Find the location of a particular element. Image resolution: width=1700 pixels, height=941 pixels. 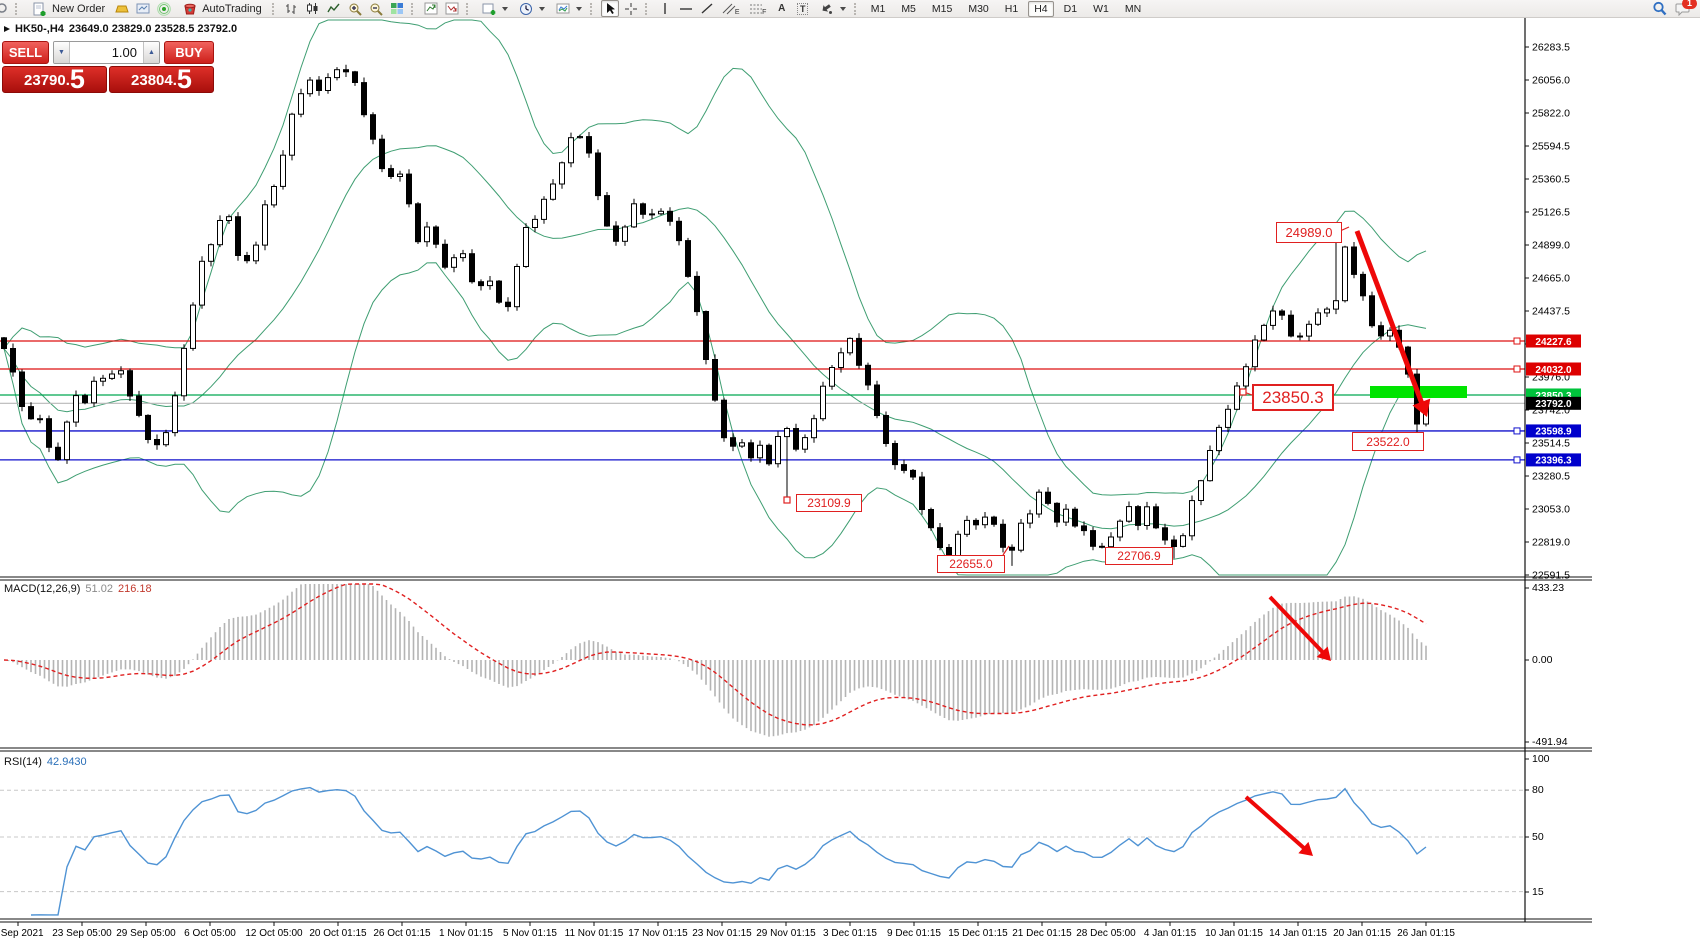

text-tool-icon: A is located at coordinates (782, 8).